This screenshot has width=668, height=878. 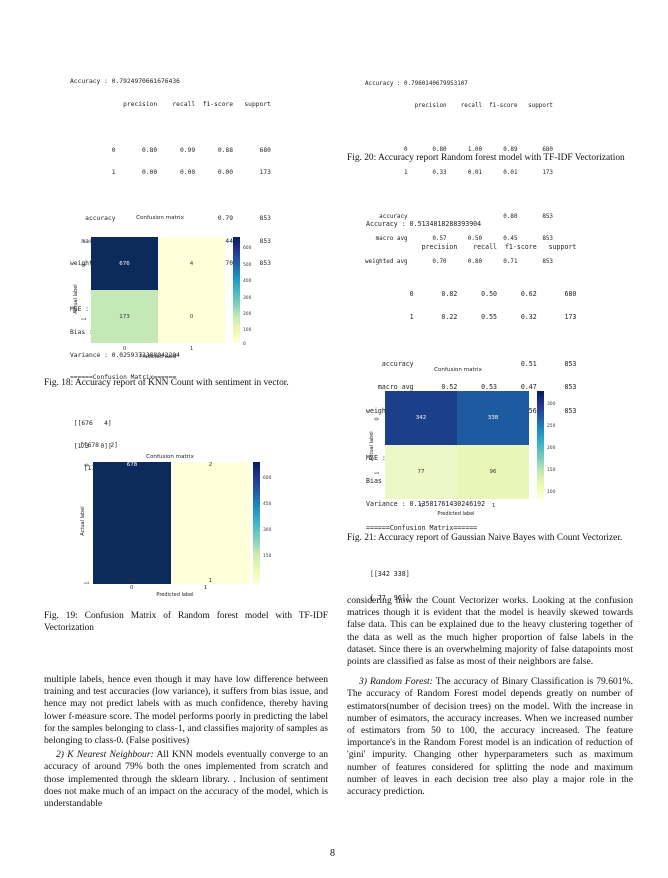 What do you see at coordinates (101, 446) in the screenshot?
I see `fig19-matrix-row0: [[678 2]` at bounding box center [101, 446].